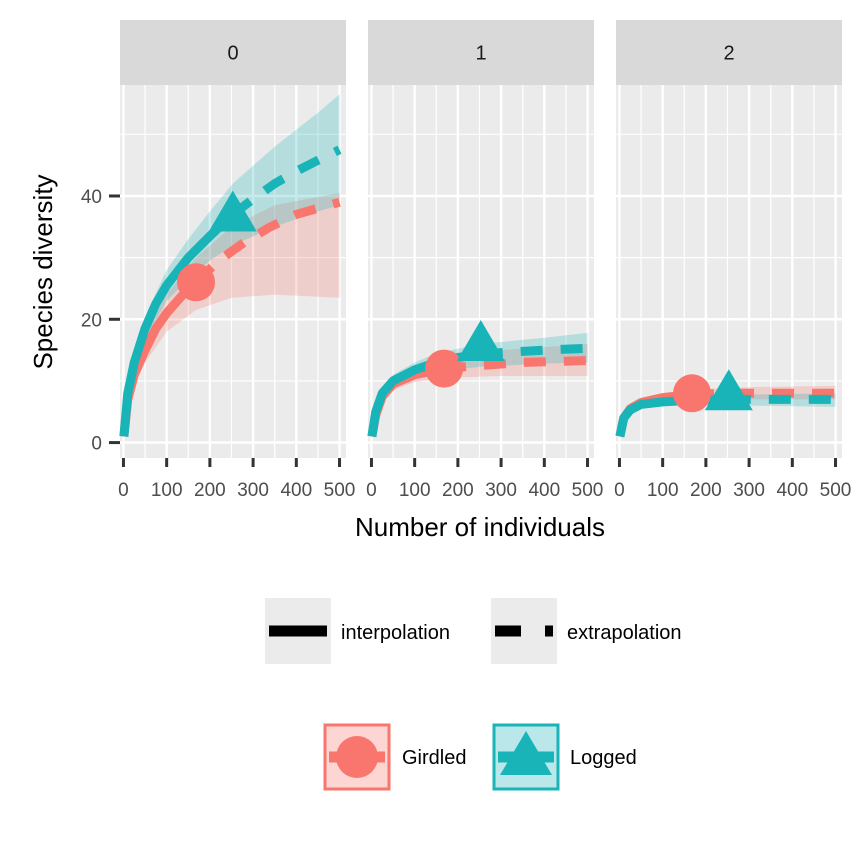 The width and height of the screenshot is (864, 864). Describe the element at coordinates (286, 182) in the screenshot. I see `extrapolation-line-logged` at that location.